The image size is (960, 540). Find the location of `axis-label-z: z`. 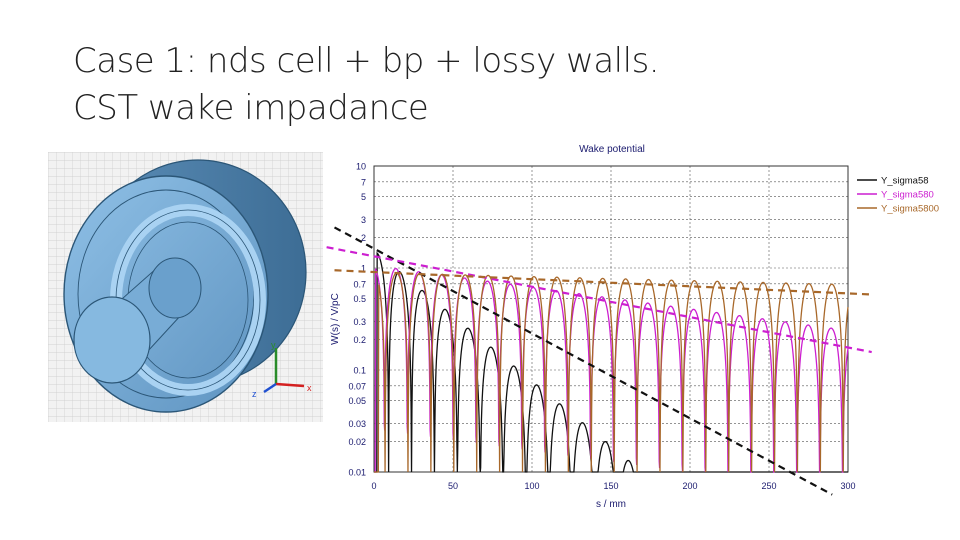

axis-label-z: z is located at coordinates (254, 394).